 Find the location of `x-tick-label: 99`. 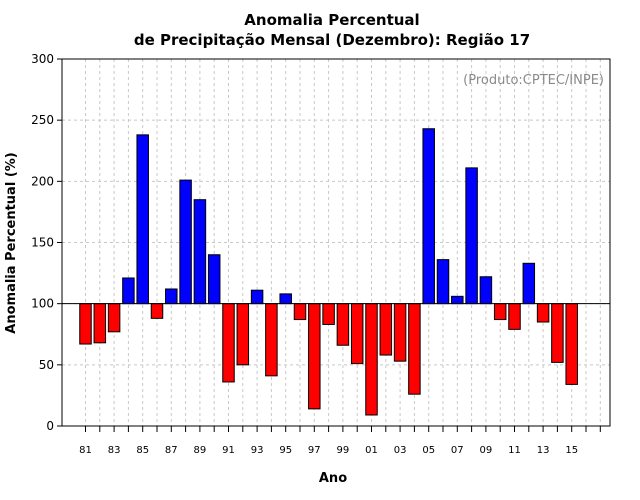

x-tick-label: 99 is located at coordinates (343, 450).